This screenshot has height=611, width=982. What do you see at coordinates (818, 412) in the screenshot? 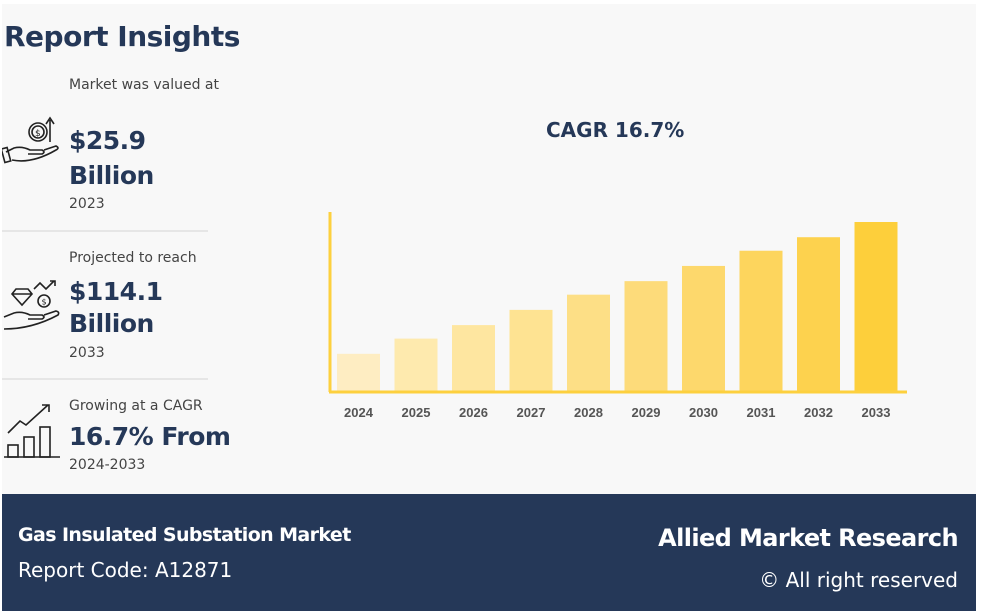
I see `x-tick-label: 2032` at bounding box center [818, 412].